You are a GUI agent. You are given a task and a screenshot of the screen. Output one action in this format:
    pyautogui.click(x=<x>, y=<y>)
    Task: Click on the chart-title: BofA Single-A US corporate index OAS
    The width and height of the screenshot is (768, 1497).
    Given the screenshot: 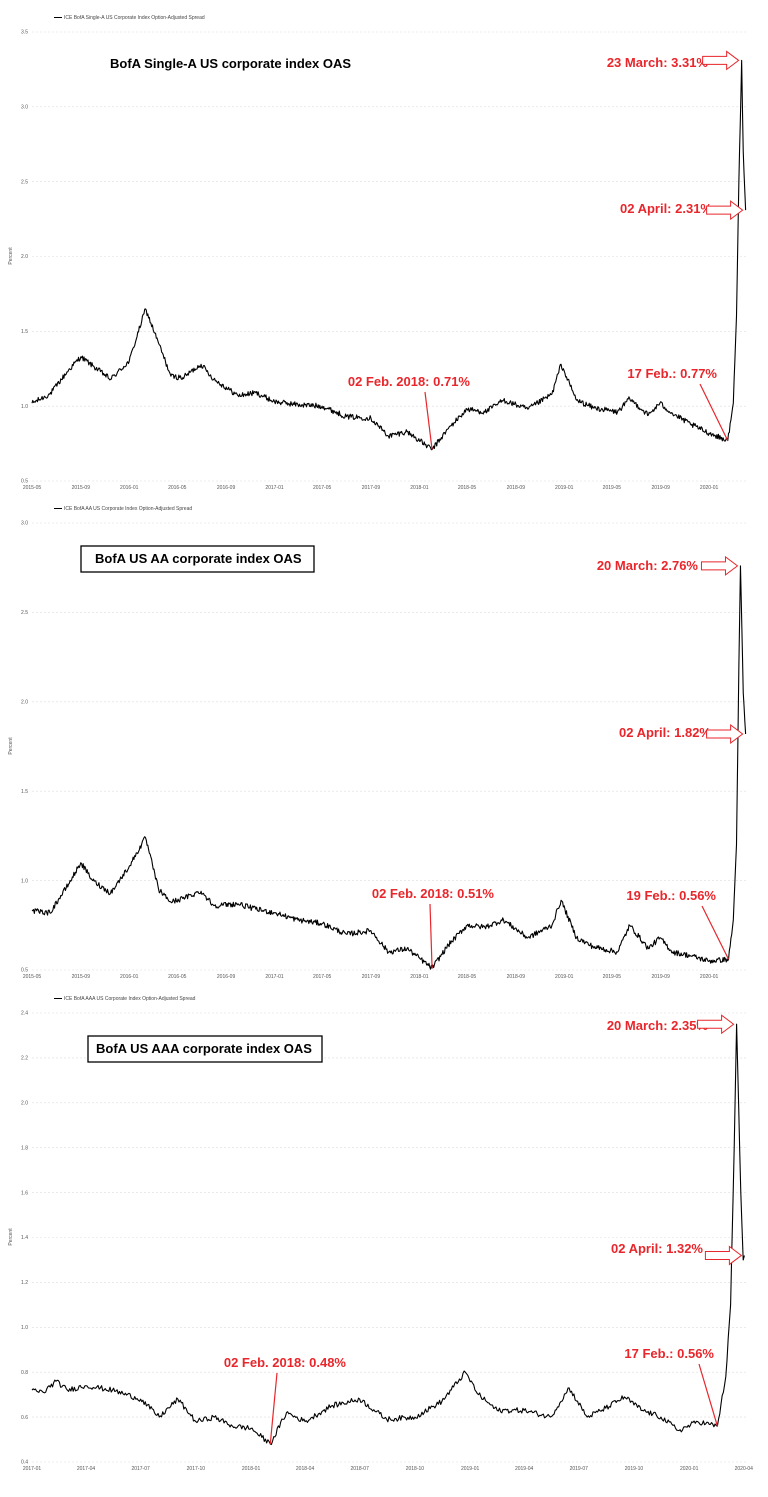 What is the action you would take?
    pyautogui.click(x=230, y=63)
    